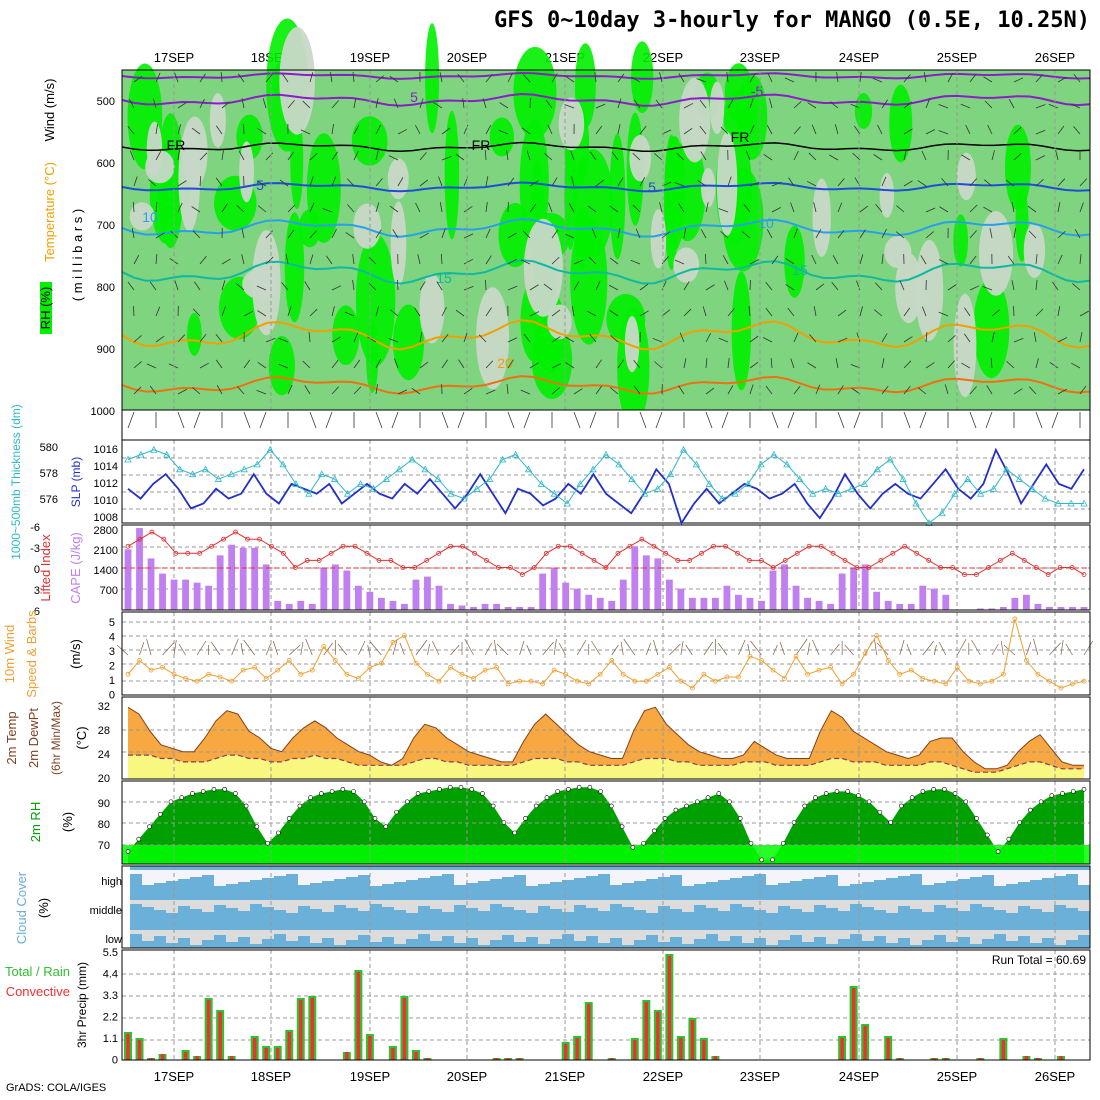 Image resolution: width=1100 pixels, height=1100 pixels. I want to click on slp-axis-label: SLP (mb), so click(76, 482).